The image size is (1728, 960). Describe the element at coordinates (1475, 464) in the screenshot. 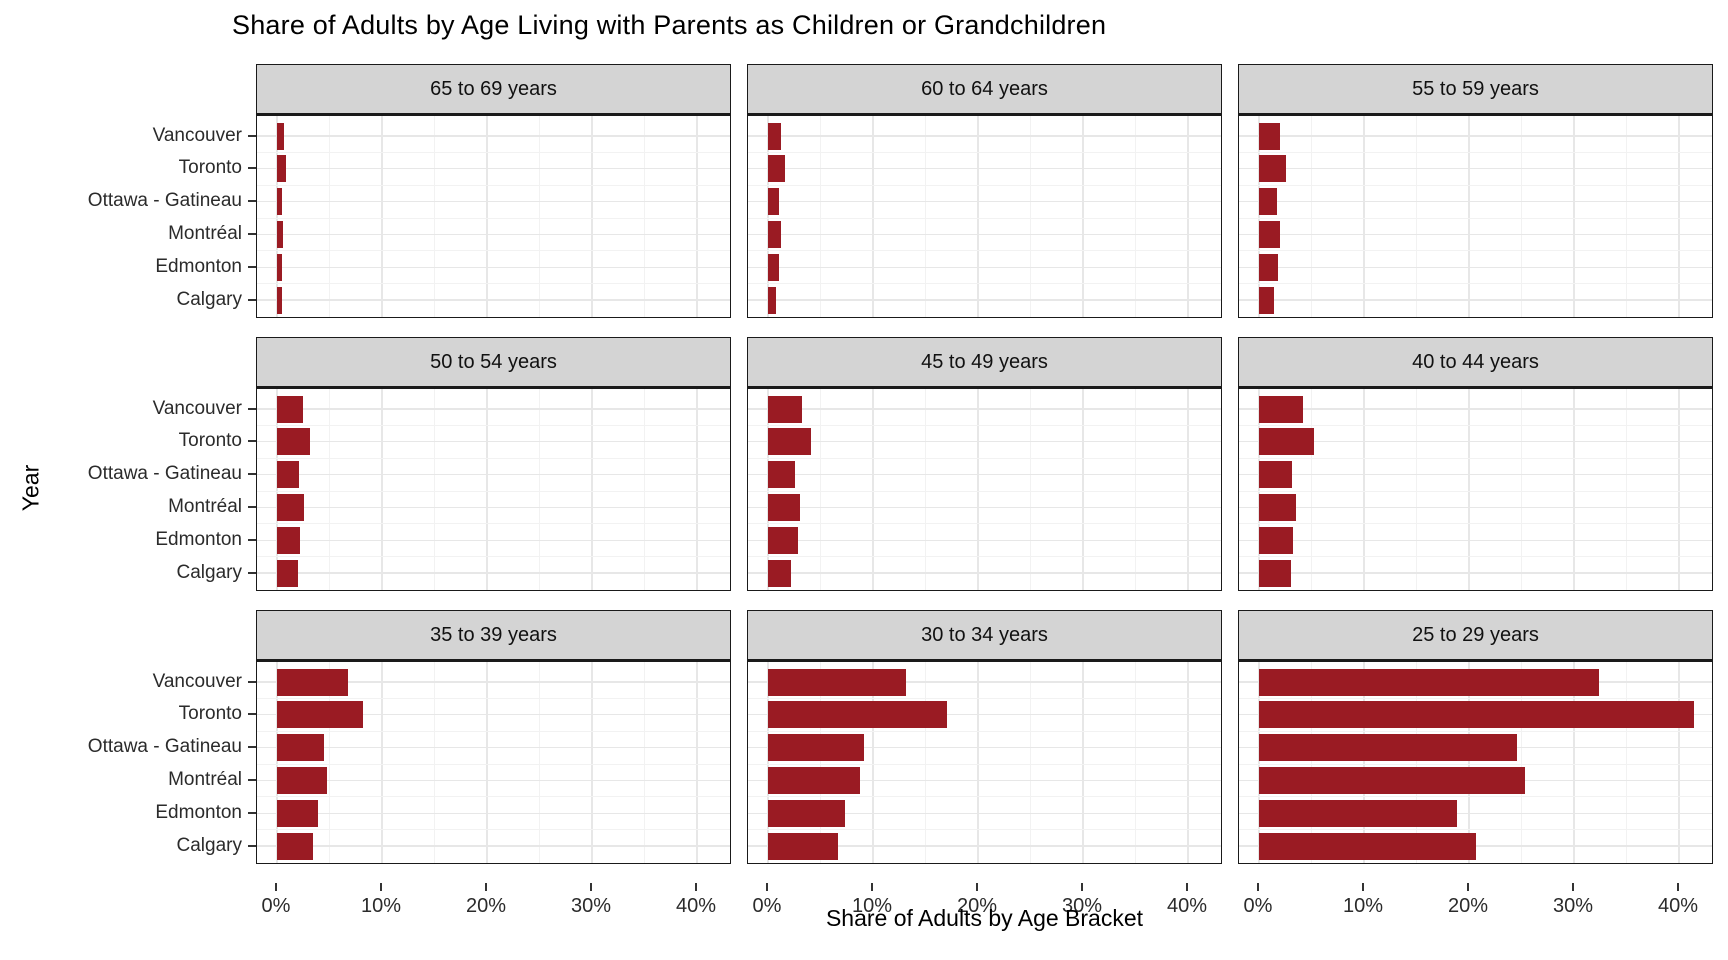

I see `facet: 40 to 44 years` at that location.